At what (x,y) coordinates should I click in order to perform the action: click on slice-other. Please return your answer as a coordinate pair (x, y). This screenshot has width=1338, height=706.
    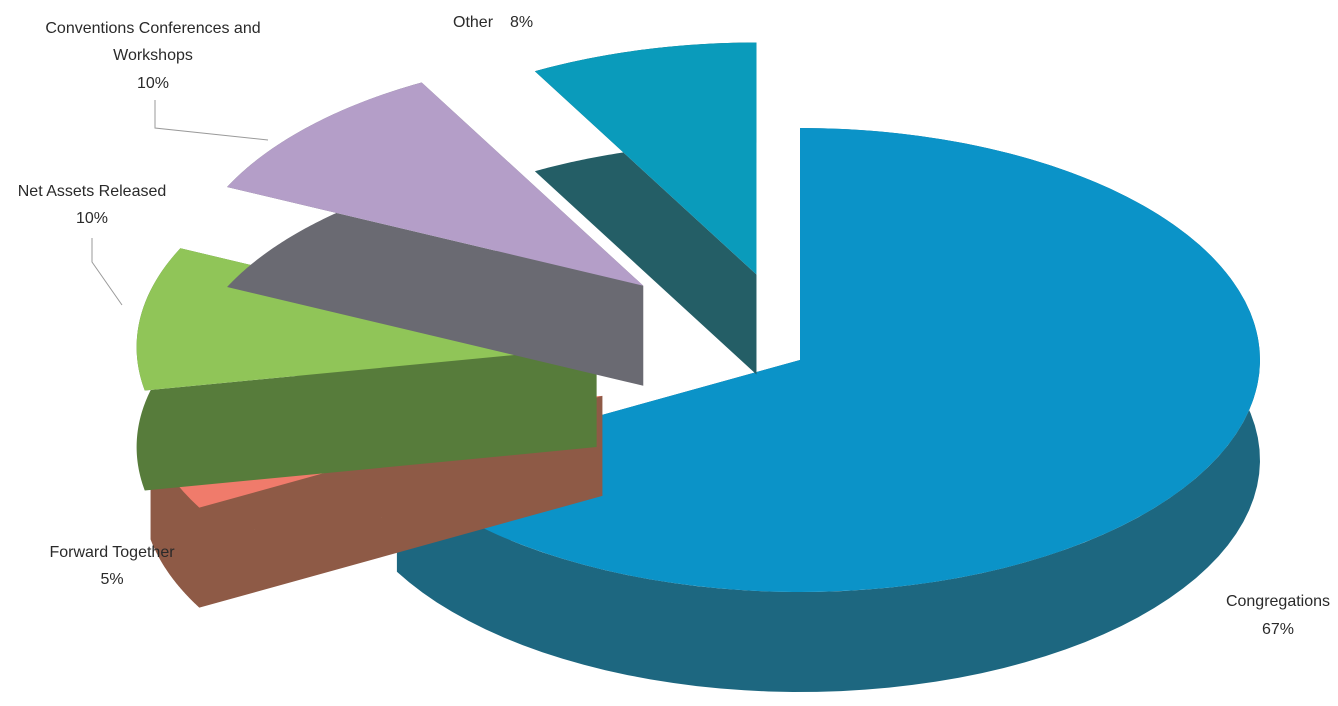
    Looking at the image, I should click on (645, 208).